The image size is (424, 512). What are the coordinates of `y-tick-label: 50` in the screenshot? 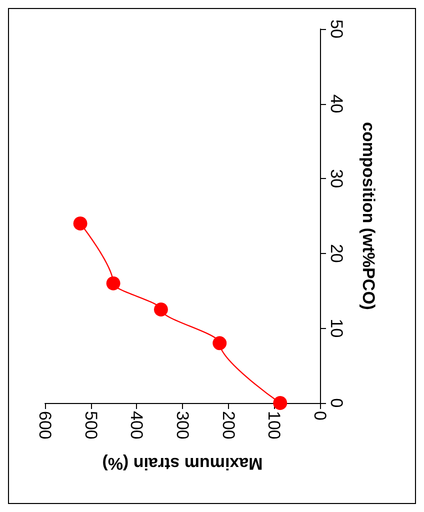 It's located at (336, 29).